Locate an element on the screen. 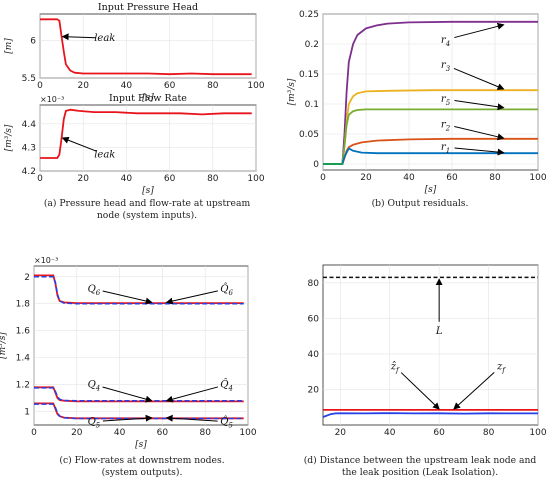 This screenshot has height=482, width=550. caption-c-line-2: (system outputs). is located at coordinates (142, 472).